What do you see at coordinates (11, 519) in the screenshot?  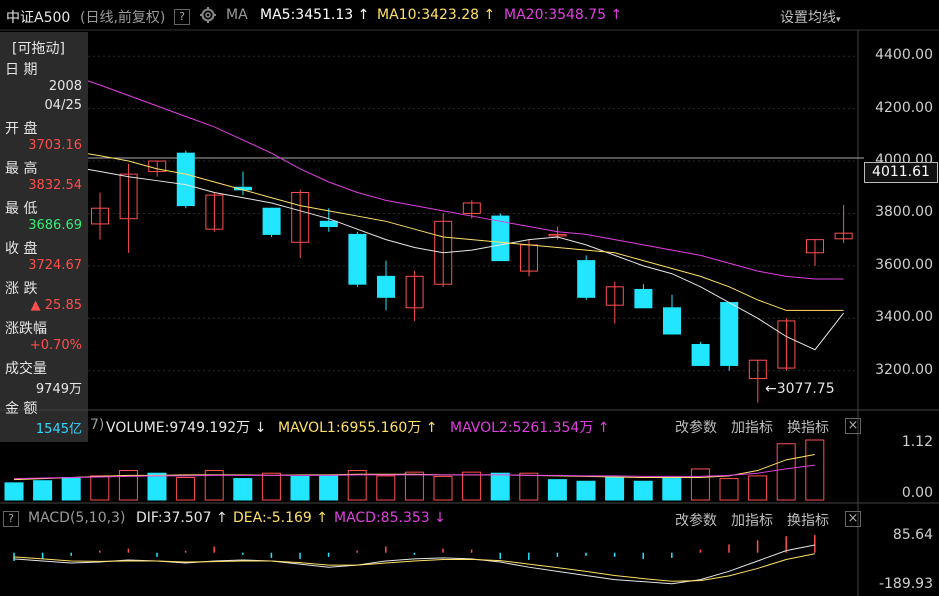 I see `macd-help-icon: ?` at bounding box center [11, 519].